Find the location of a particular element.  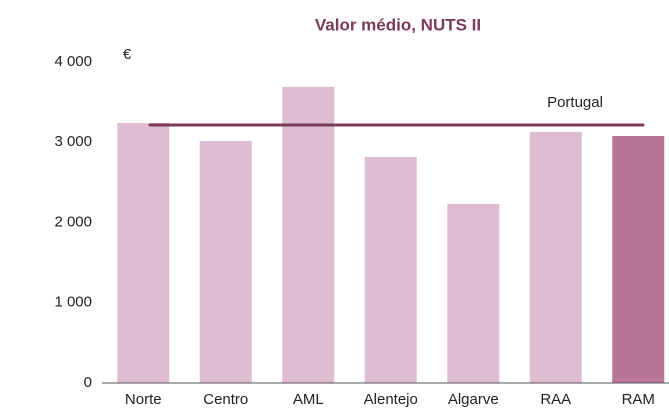

y-tick-label: 0 is located at coordinates (88, 382).